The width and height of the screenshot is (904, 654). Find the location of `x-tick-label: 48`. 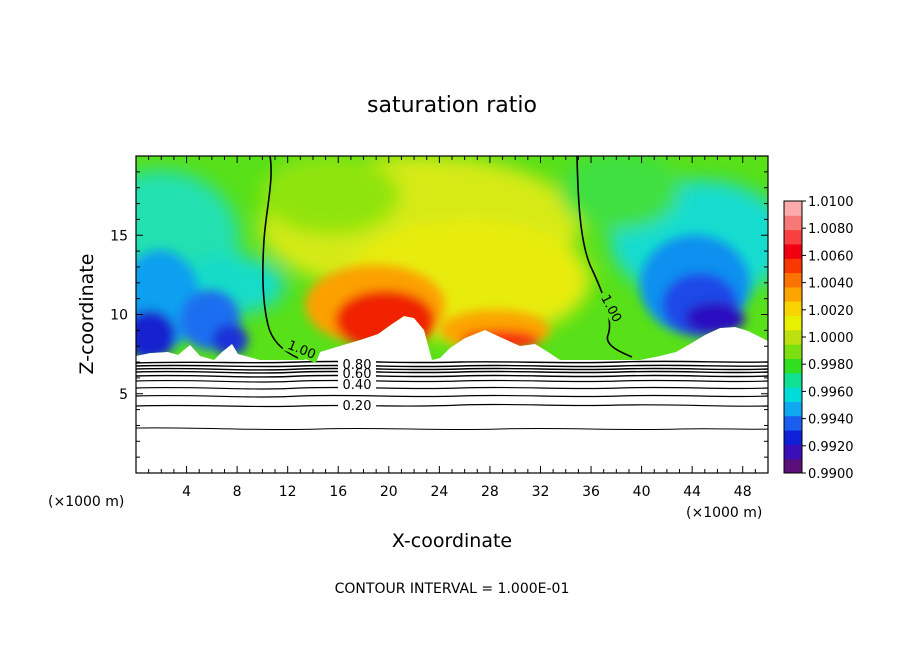

x-tick-label: 48 is located at coordinates (743, 492).